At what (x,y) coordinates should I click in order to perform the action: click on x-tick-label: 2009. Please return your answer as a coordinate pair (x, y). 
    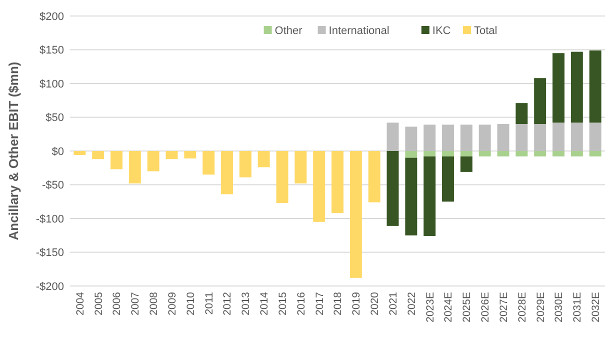
    Looking at the image, I should click on (172, 304).